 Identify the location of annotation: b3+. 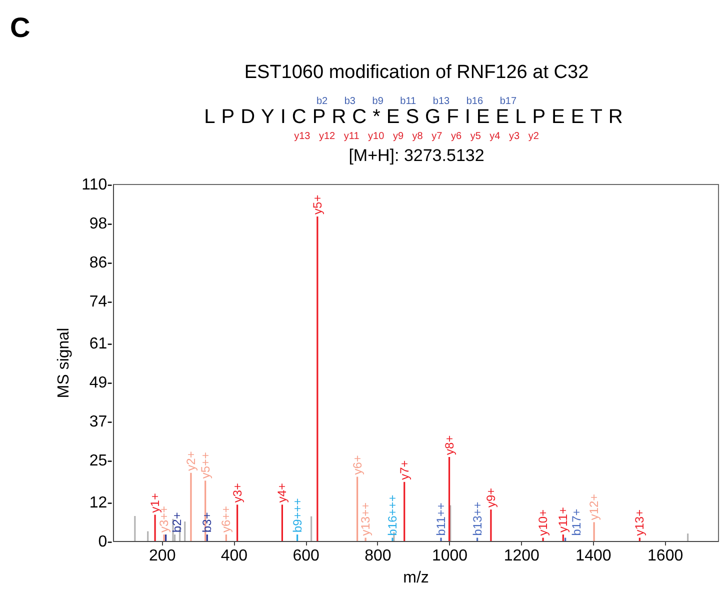
(207, 522).